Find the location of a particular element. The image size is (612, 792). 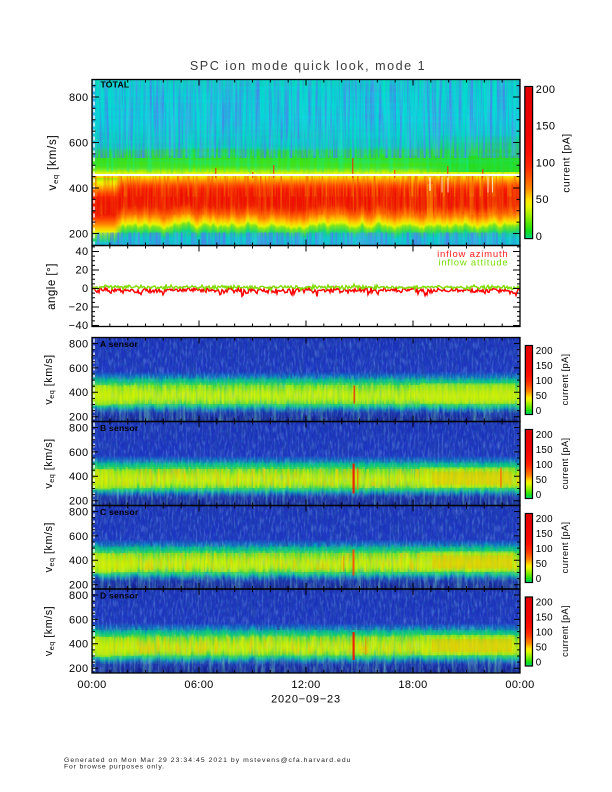

svg-text: 18:00 is located at coordinates (412, 685).